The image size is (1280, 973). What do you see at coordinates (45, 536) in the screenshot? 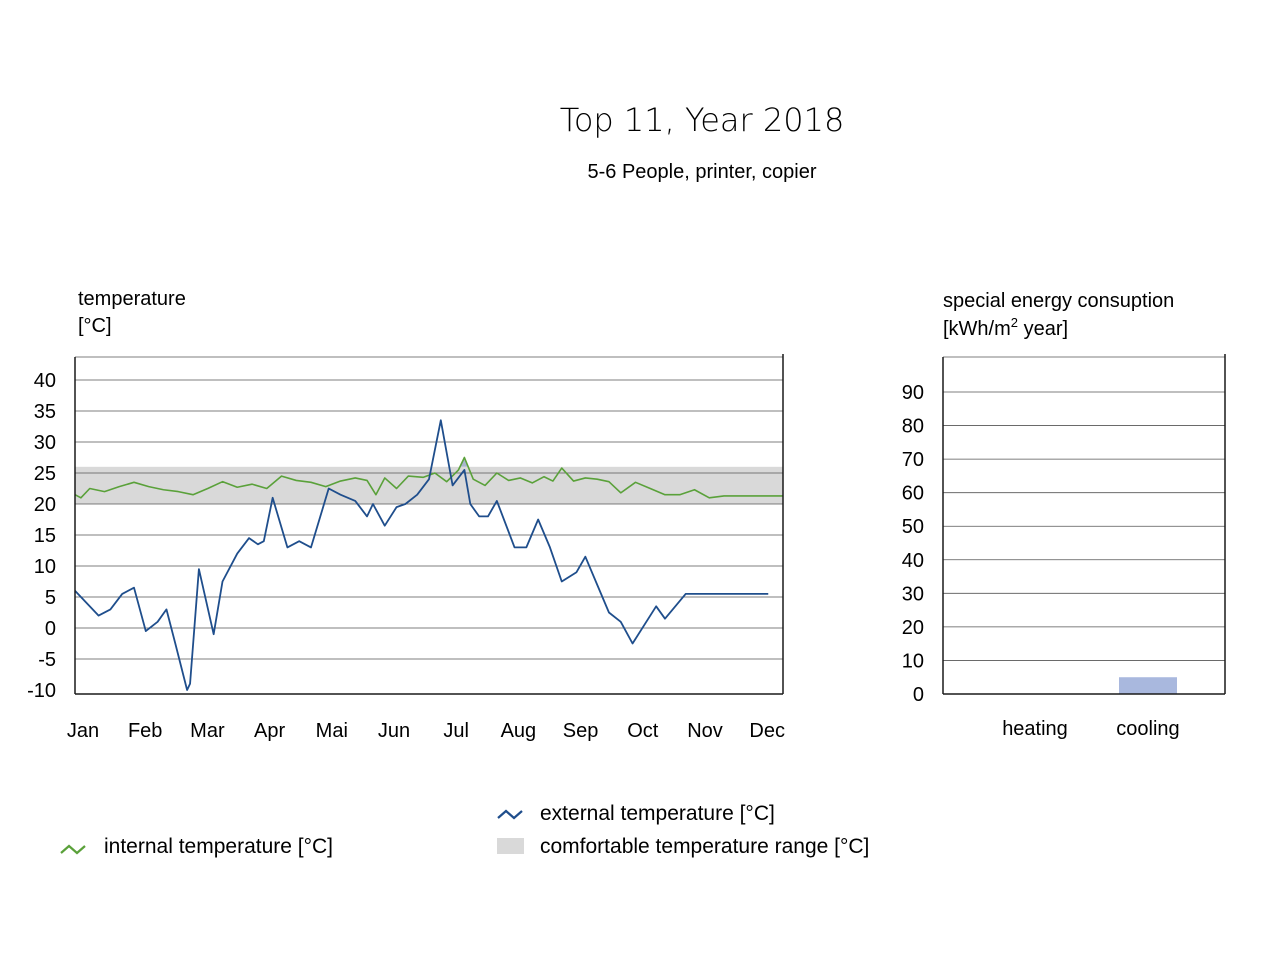
I see `temp-y-tick-label: 15` at bounding box center [45, 536].